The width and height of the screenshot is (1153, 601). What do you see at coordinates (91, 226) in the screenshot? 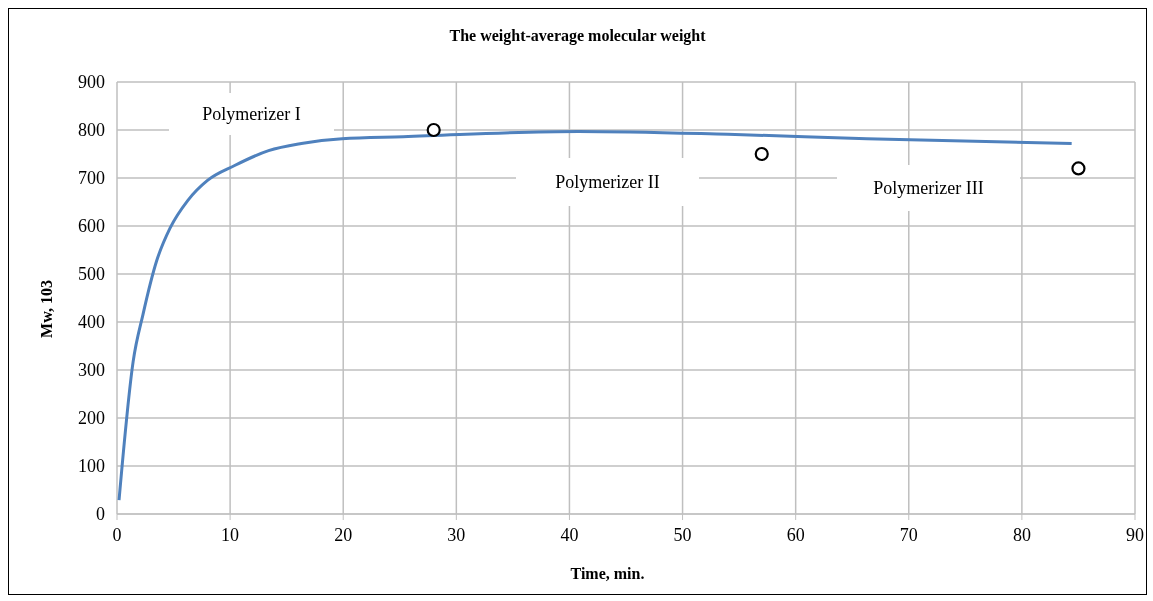
I see `y-tick-label: 600` at bounding box center [91, 226].